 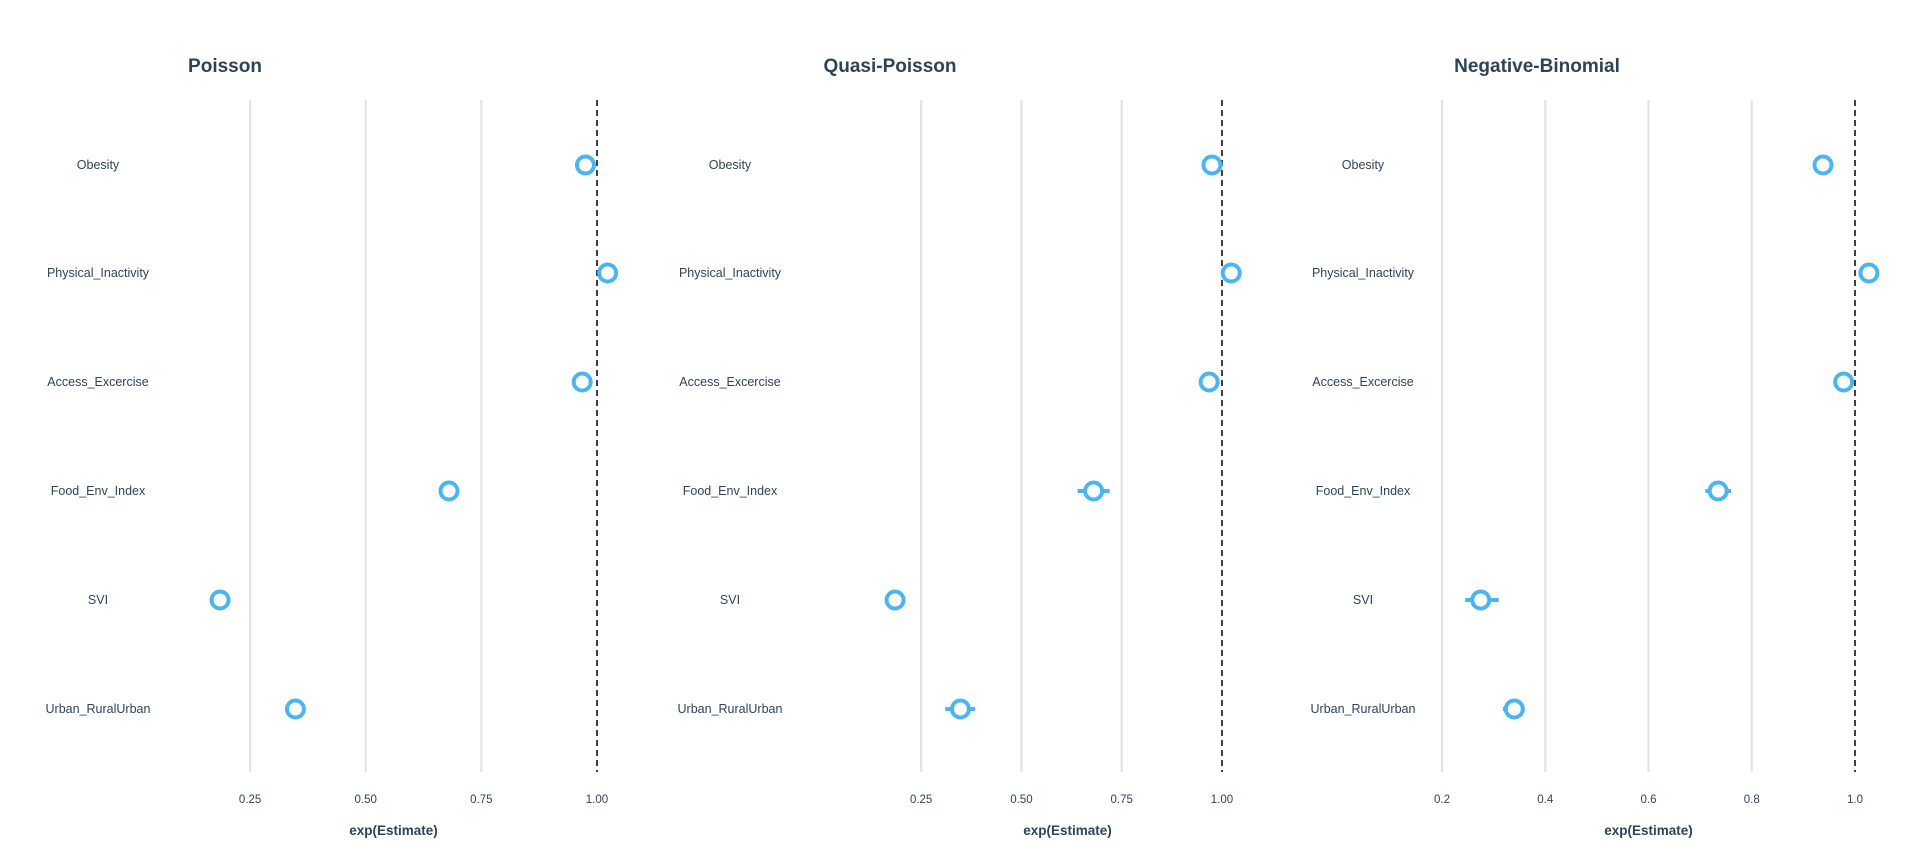 I want to click on panel-title: Quasi-Poisson, so click(x=889, y=66).